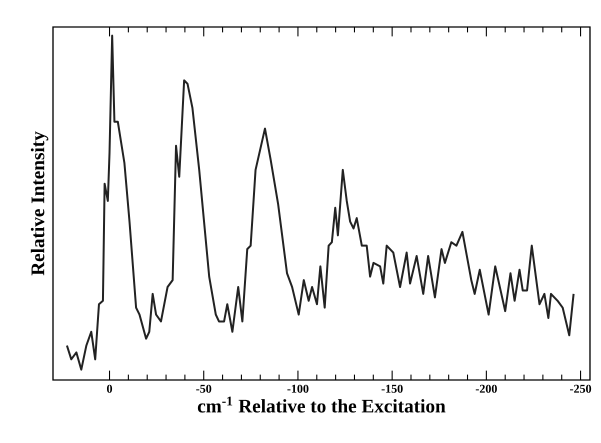 This screenshot has height=443, width=601. I want to click on x-tick-label: -150, so click(392, 388).